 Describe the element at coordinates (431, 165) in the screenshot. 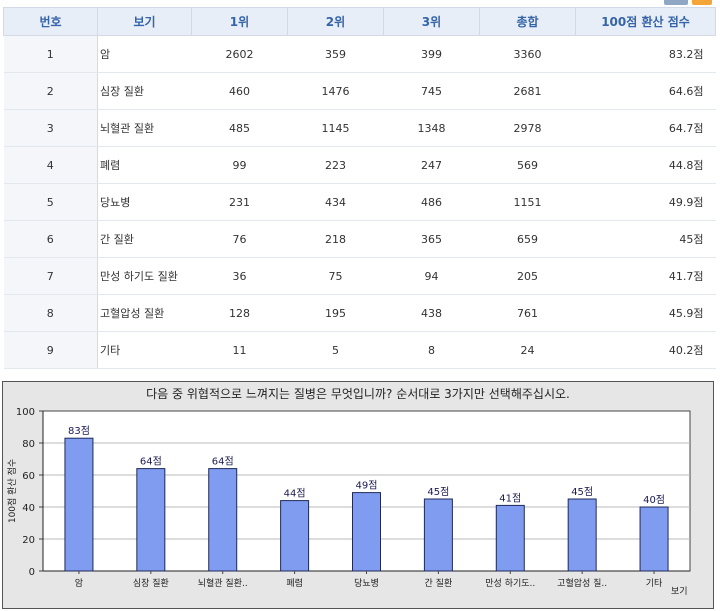

I see `row-rank3: 247` at that location.